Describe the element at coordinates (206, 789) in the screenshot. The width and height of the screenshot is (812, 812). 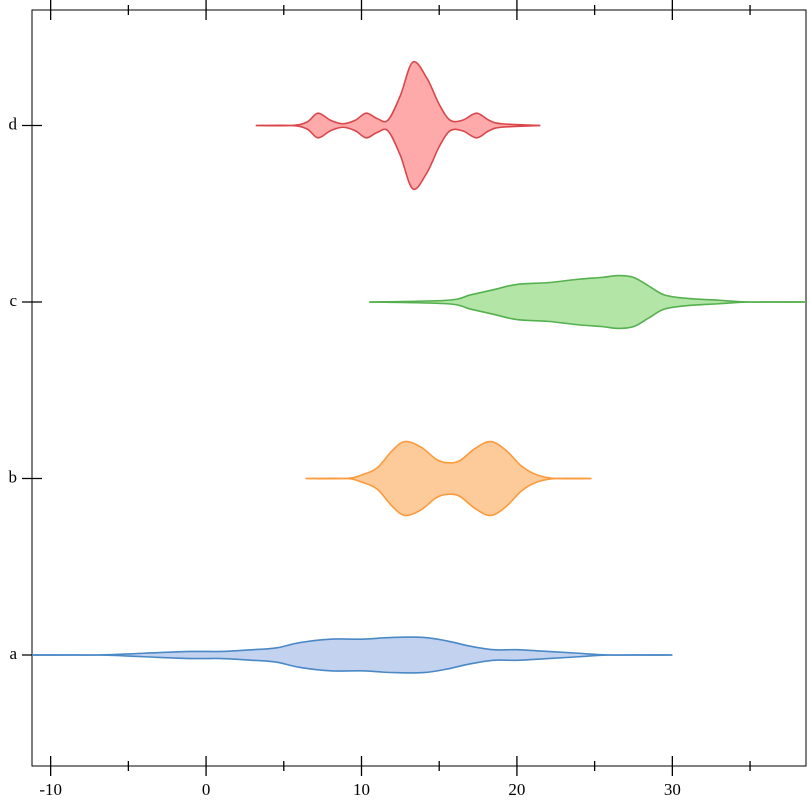
I see `x-tick-label: 0` at that location.